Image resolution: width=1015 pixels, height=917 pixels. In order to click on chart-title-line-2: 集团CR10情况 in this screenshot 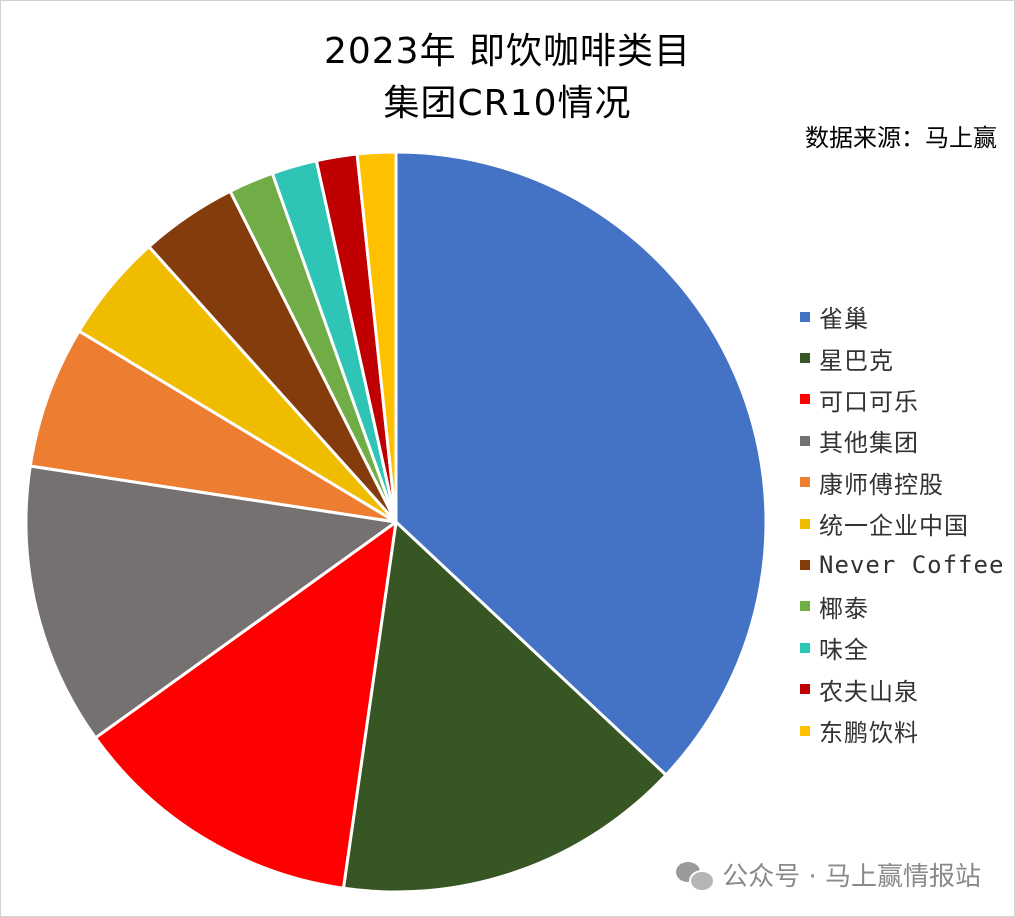, I will do `click(507, 103)`.